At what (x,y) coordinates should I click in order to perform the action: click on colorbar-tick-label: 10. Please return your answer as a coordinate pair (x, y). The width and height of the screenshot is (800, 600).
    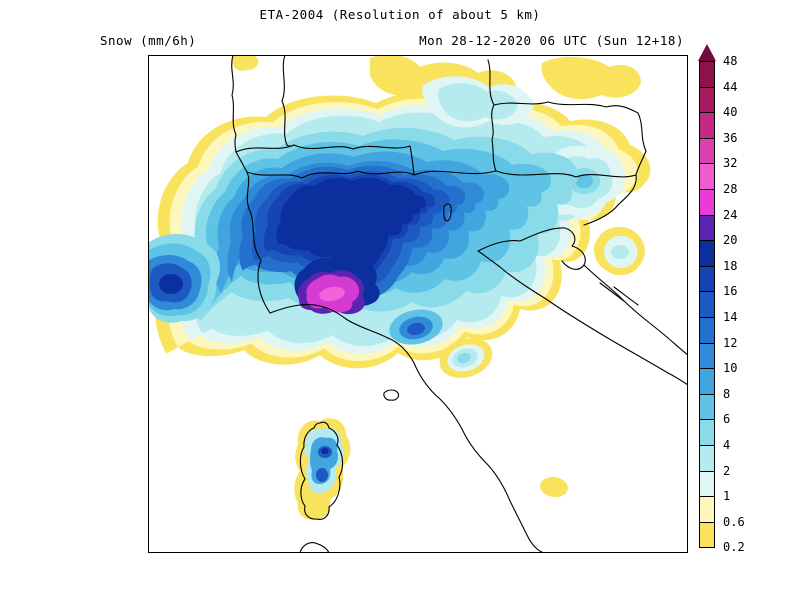
    Looking at the image, I should click on (730, 368).